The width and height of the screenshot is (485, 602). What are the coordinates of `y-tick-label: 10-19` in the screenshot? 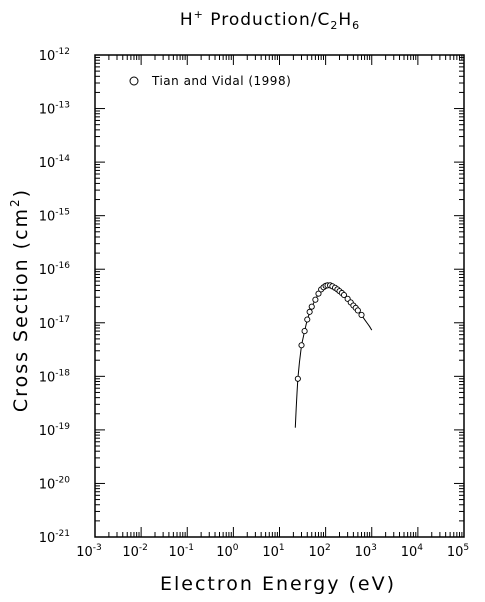 It's located at (55, 430).